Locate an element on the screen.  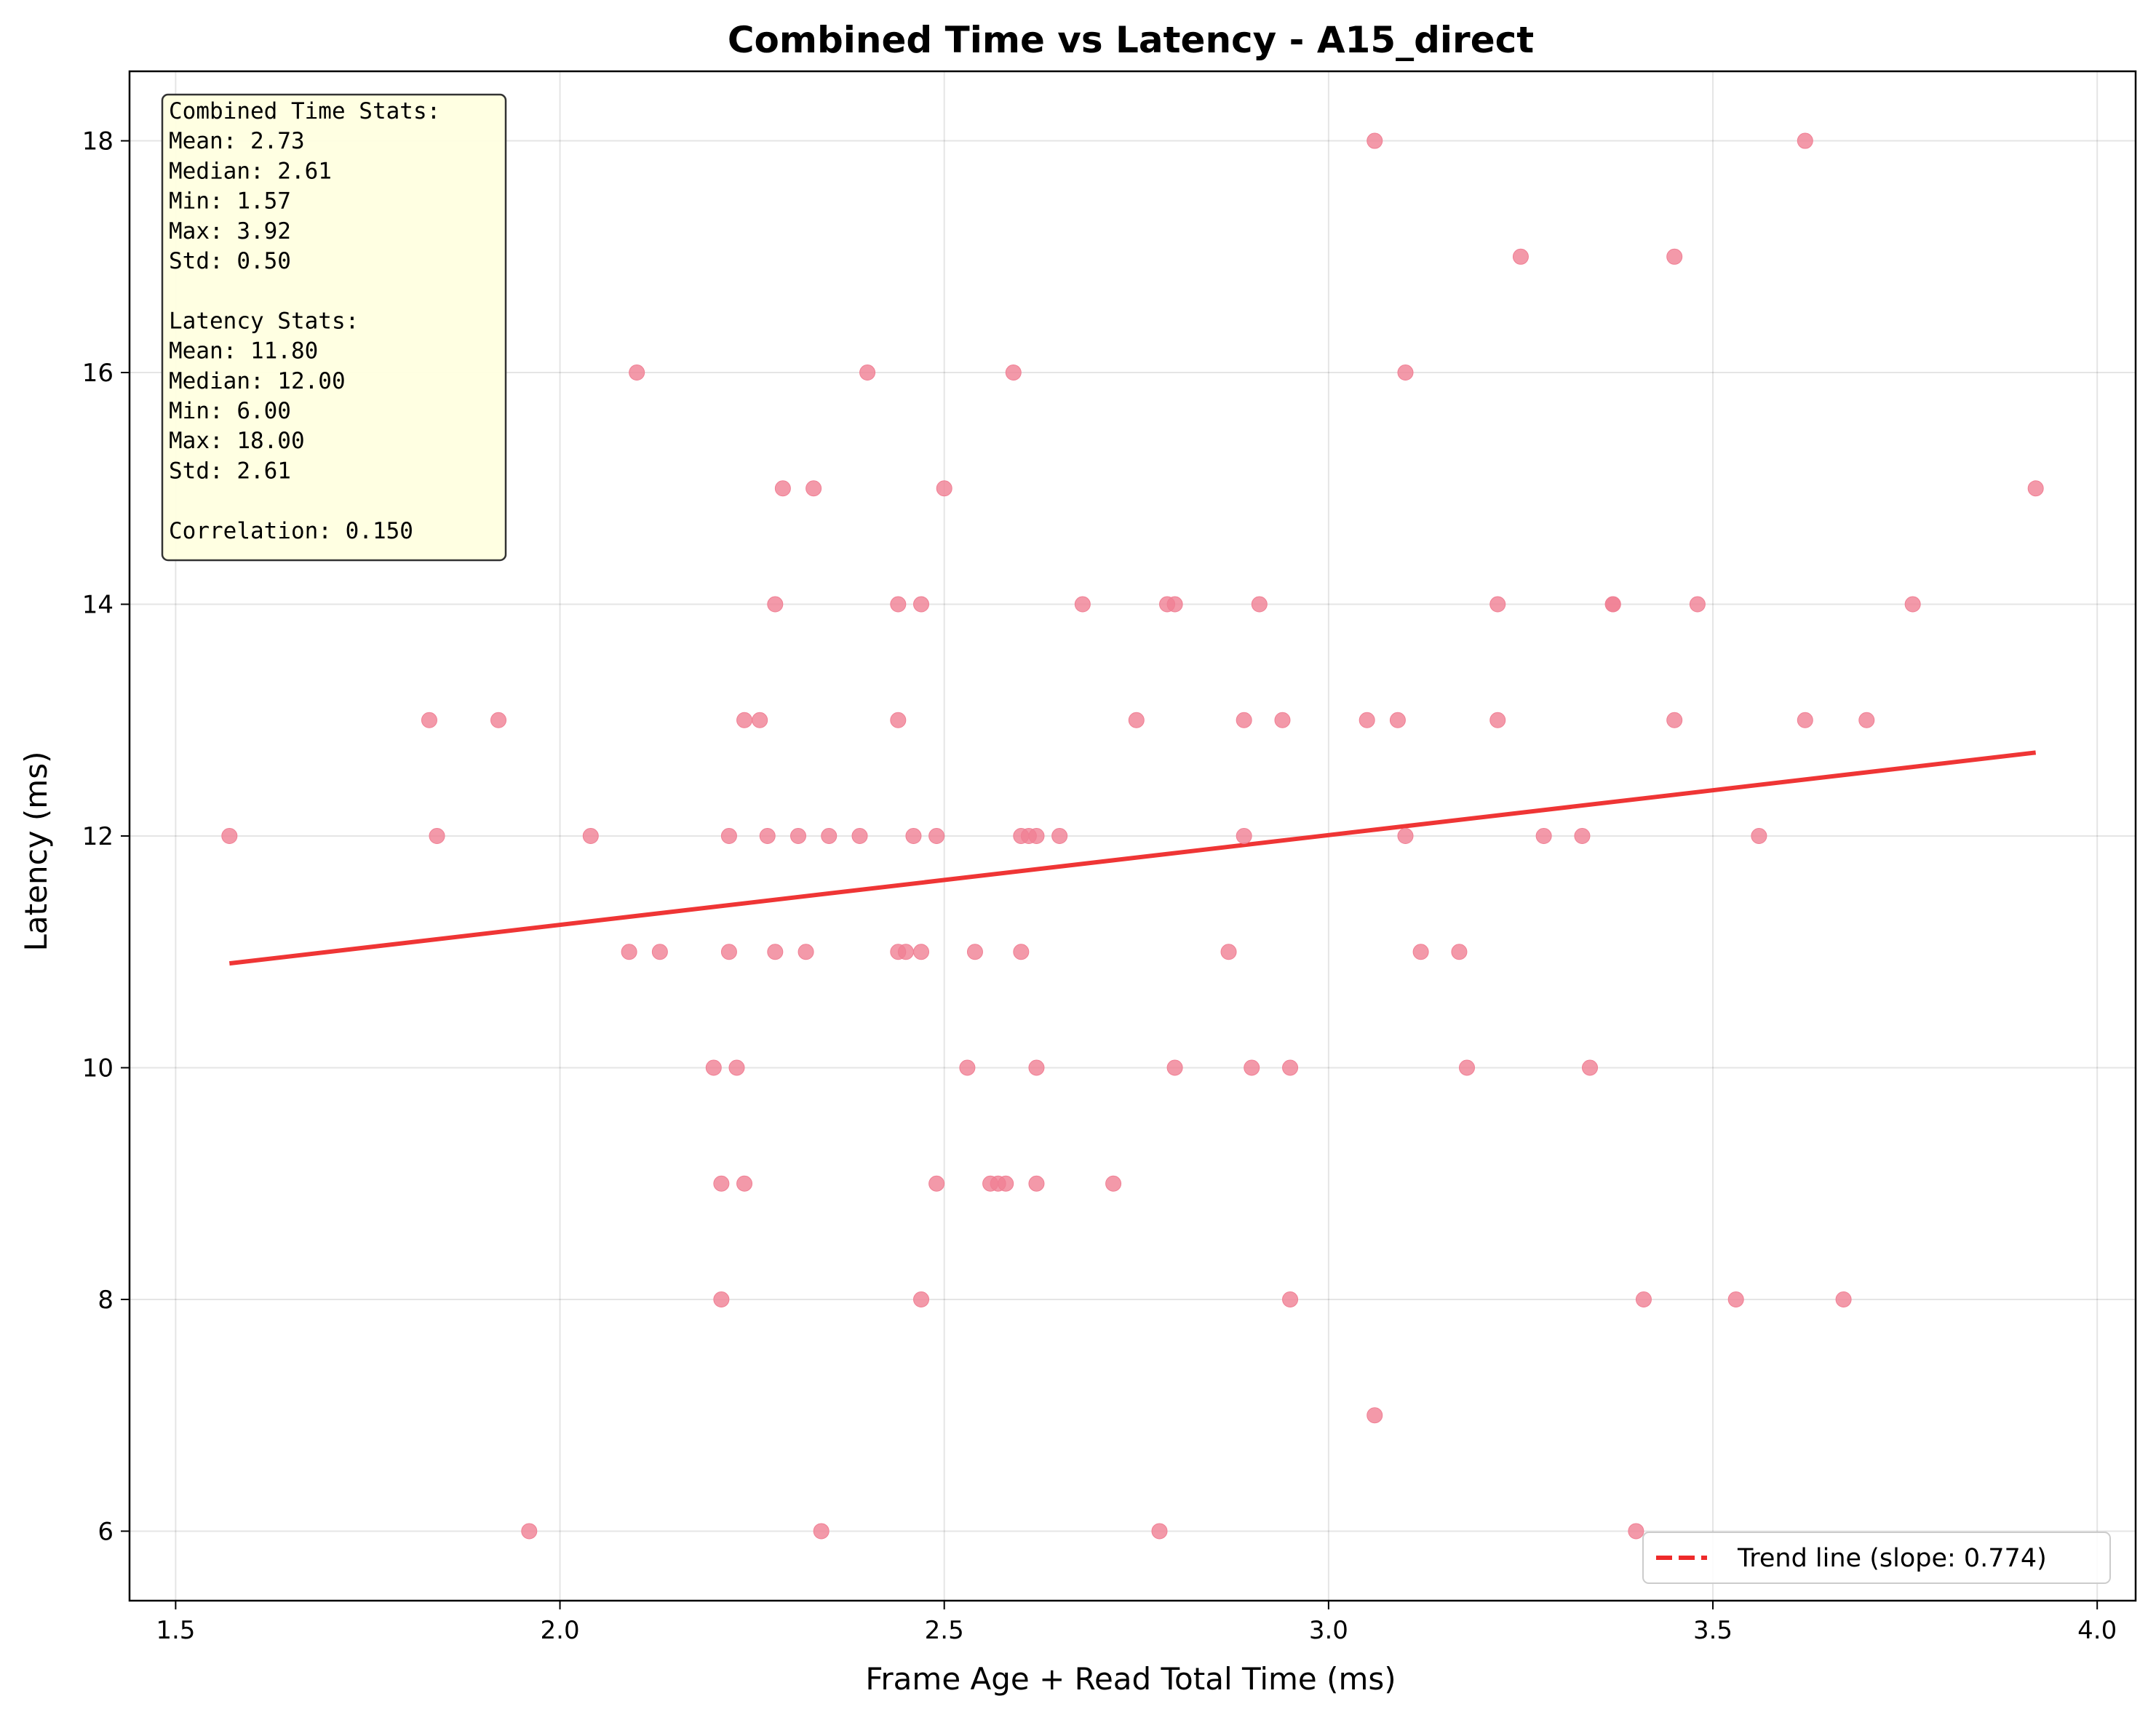
x-tick-label: 1.5 is located at coordinates (175, 1630).